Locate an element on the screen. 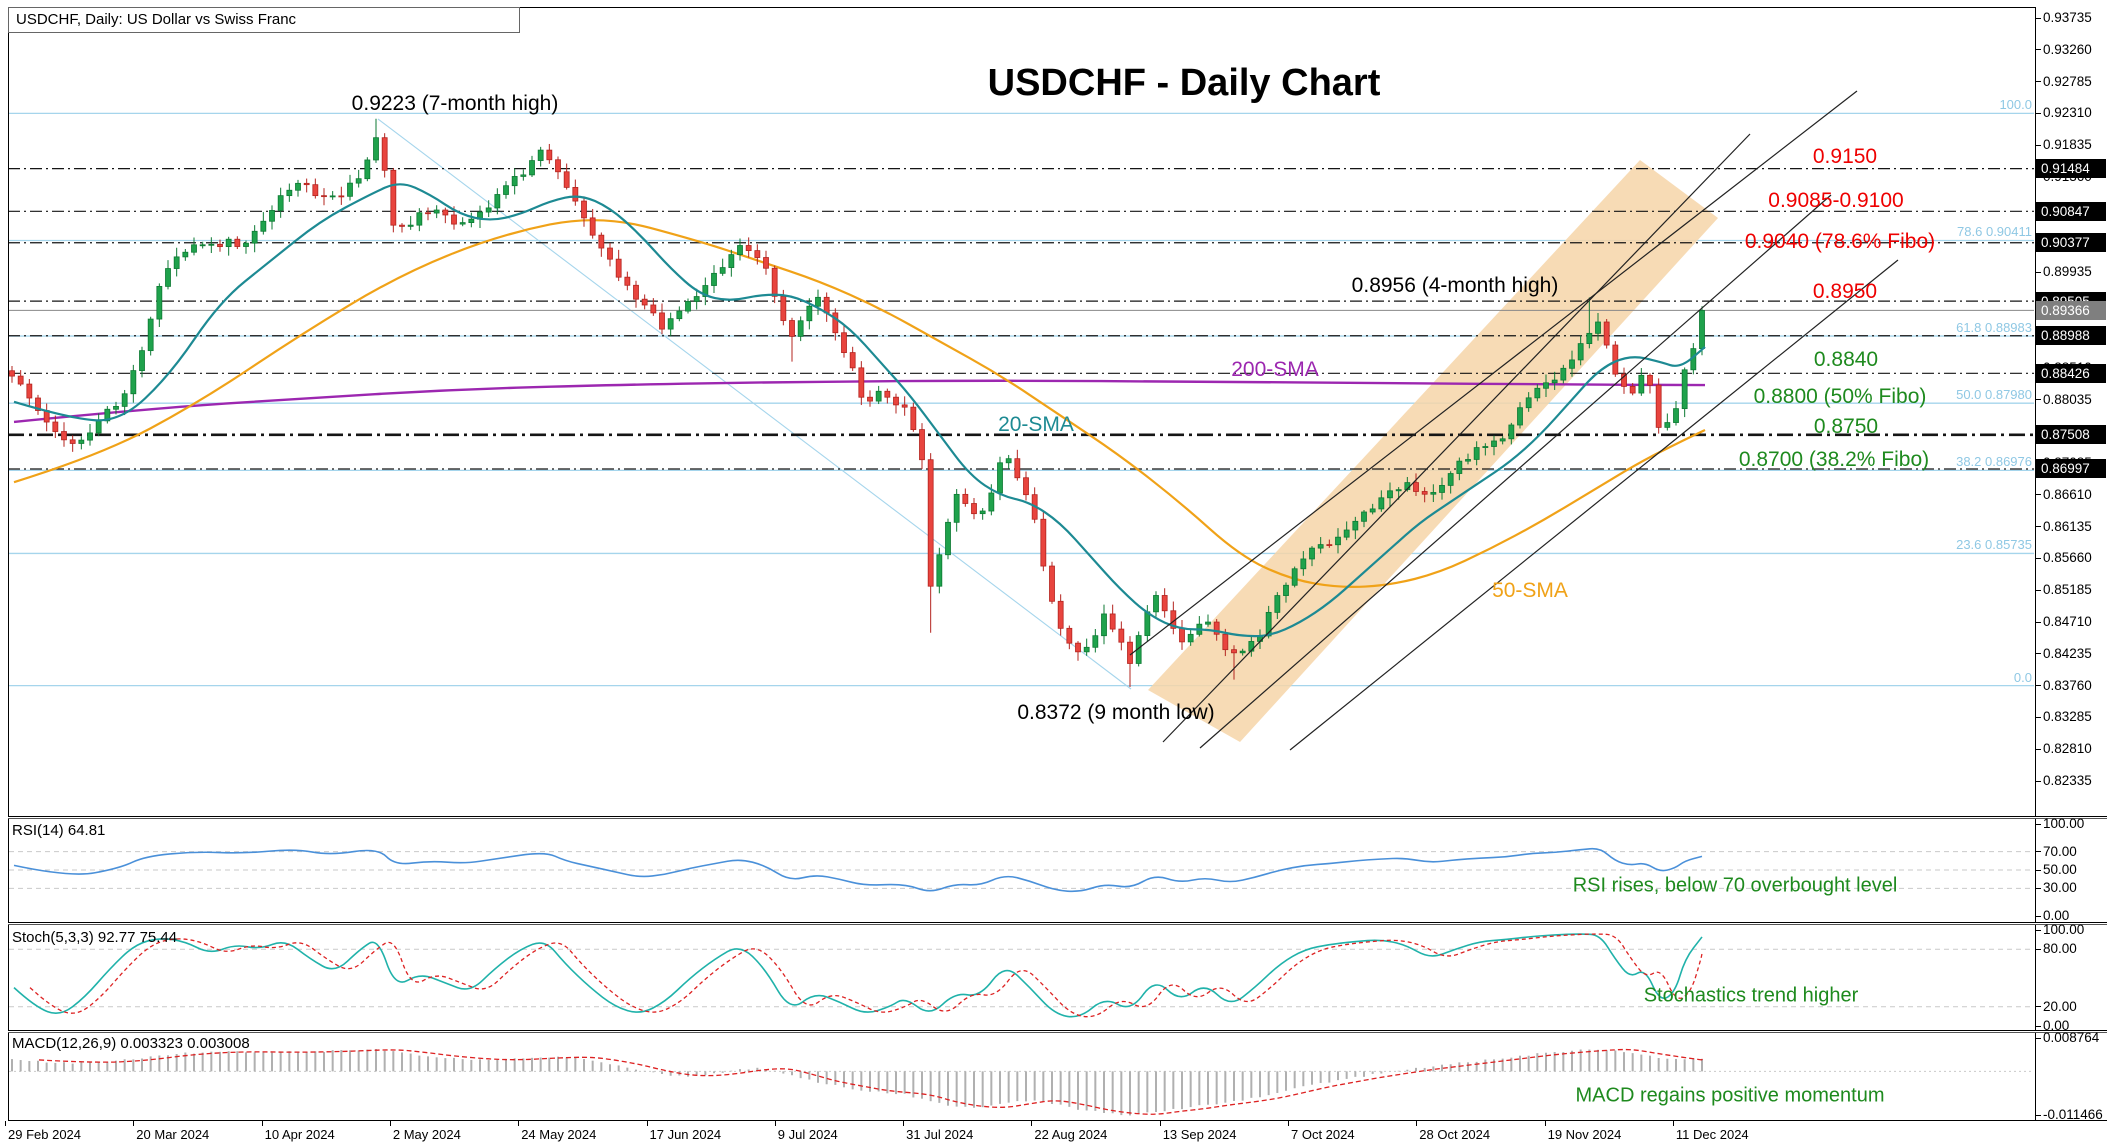  symbol-header-text: USDCHF, Daily: US Dollar vs Swiss Franc is located at coordinates (156, 19).